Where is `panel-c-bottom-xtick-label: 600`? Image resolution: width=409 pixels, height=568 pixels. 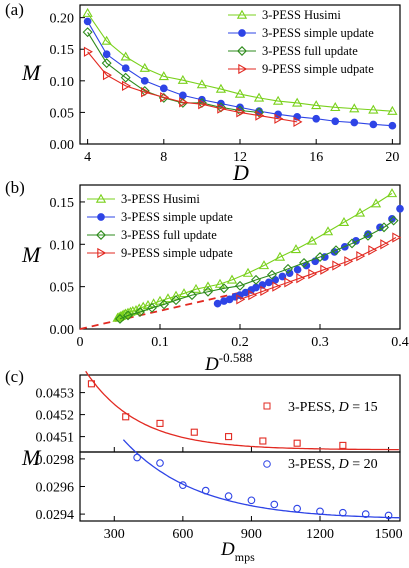
panel-c-bottom-xtick-label: 600 is located at coordinates (182, 534).